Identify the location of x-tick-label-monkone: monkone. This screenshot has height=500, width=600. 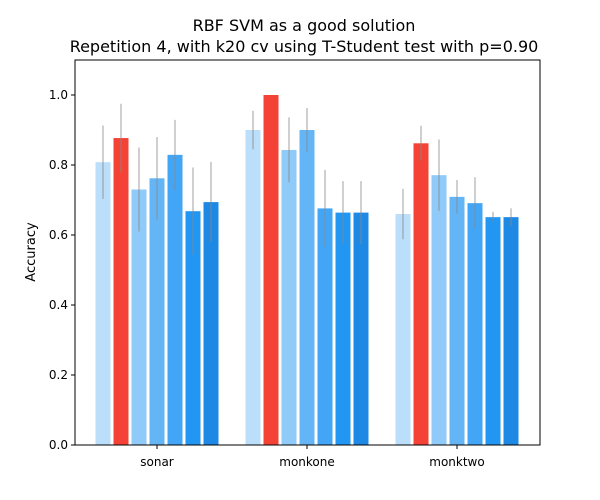
(307, 462).